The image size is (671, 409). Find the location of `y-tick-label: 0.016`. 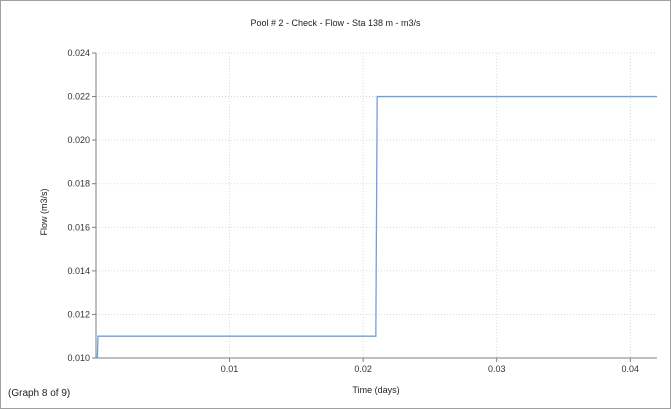

y-tick-label: 0.016 is located at coordinates (78, 227).